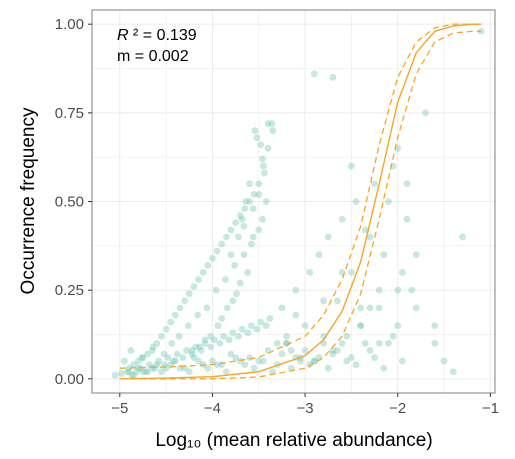 This screenshot has width=515, height=459. What do you see at coordinates (123, 35) in the screenshot?
I see `r-symbol: R` at bounding box center [123, 35].